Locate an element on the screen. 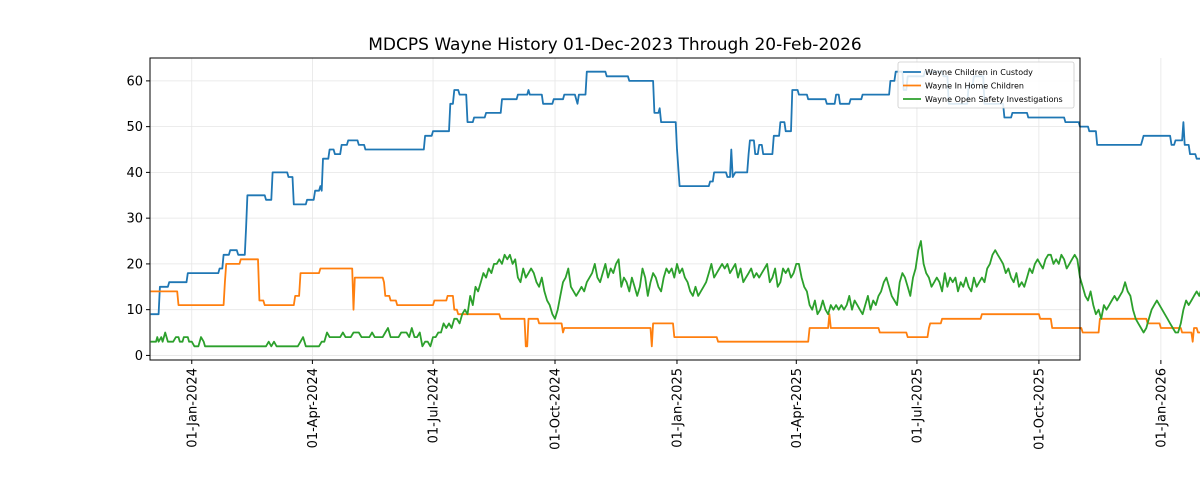 Image resolution: width=1200 pixels, height=480 pixels. y-tick-label: 10 is located at coordinates (134, 310).